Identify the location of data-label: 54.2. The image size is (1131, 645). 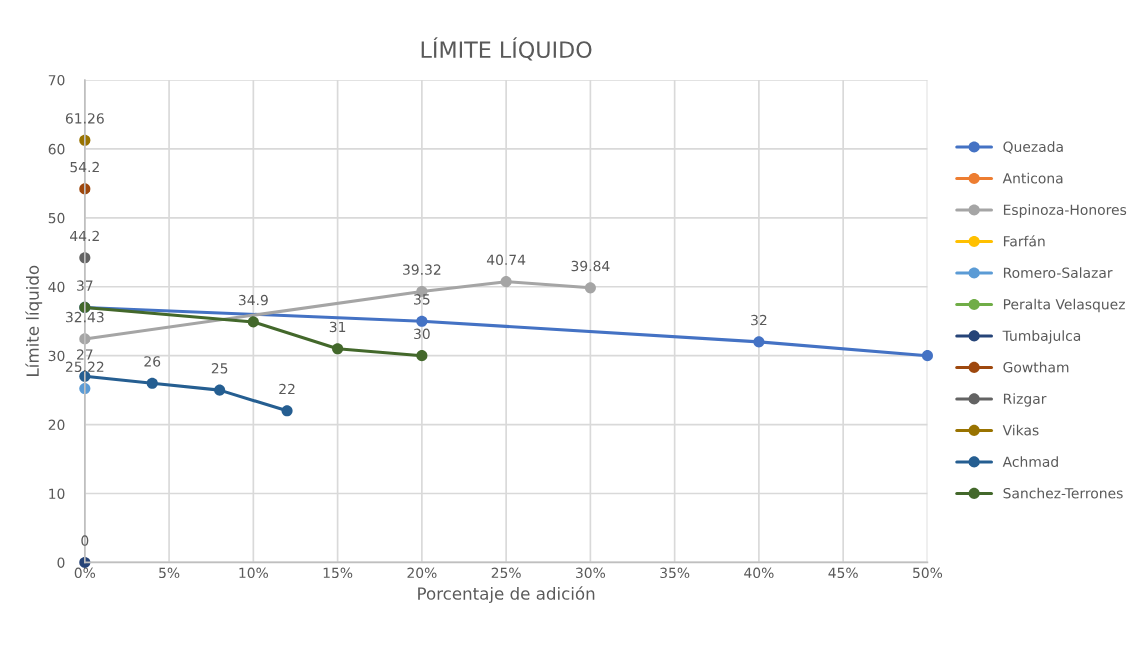
(84, 167).